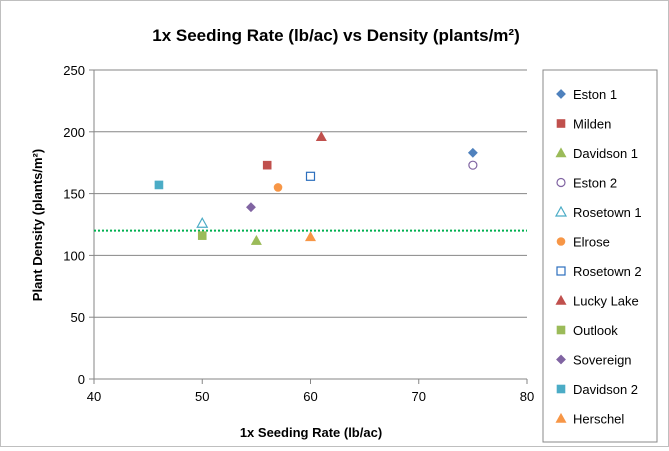  What do you see at coordinates (591, 242) in the screenshot?
I see `legend-label: Elrose` at bounding box center [591, 242].